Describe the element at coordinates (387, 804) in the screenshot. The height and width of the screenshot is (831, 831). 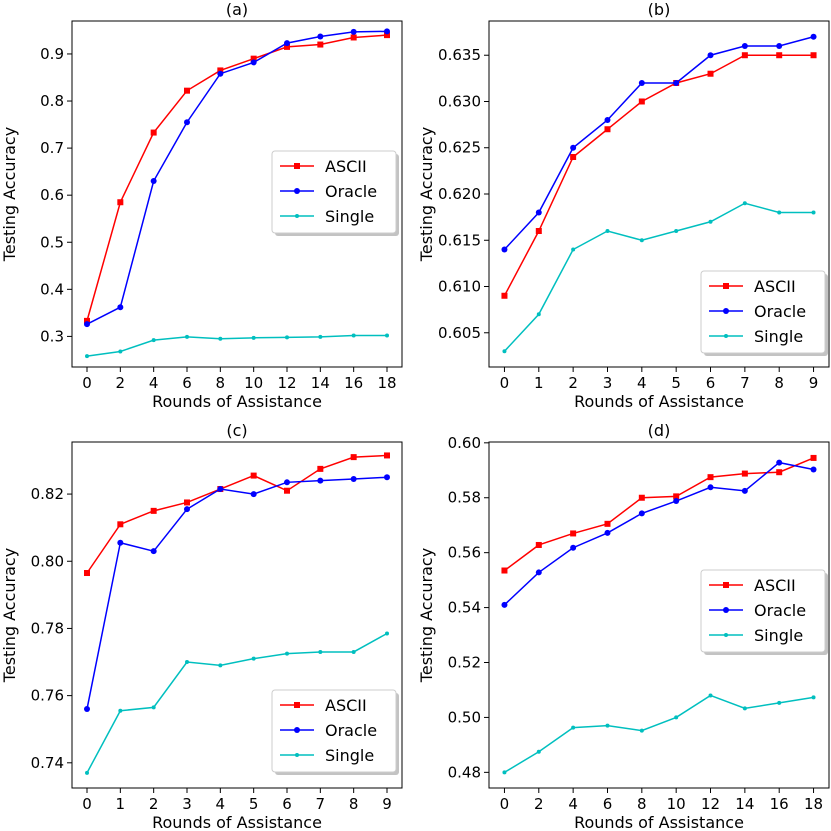
I see `x-tick-label: 9` at that location.